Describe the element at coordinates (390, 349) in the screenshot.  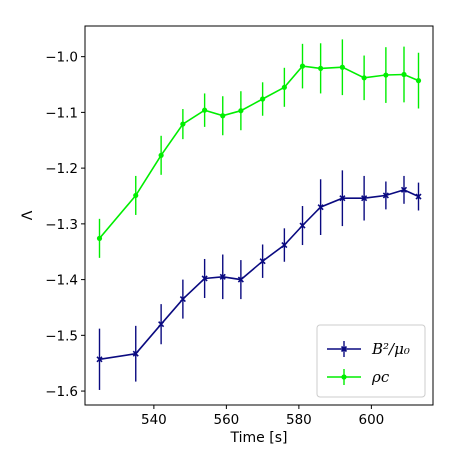
I see `legend-label-b-field: B²/μ₀` at that location.